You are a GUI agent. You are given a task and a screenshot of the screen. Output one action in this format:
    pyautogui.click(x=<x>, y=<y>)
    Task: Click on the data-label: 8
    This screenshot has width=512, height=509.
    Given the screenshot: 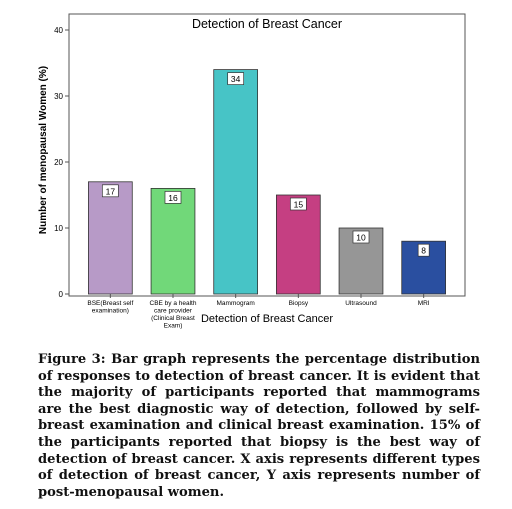 What is the action you would take?
    pyautogui.click(x=423, y=251)
    